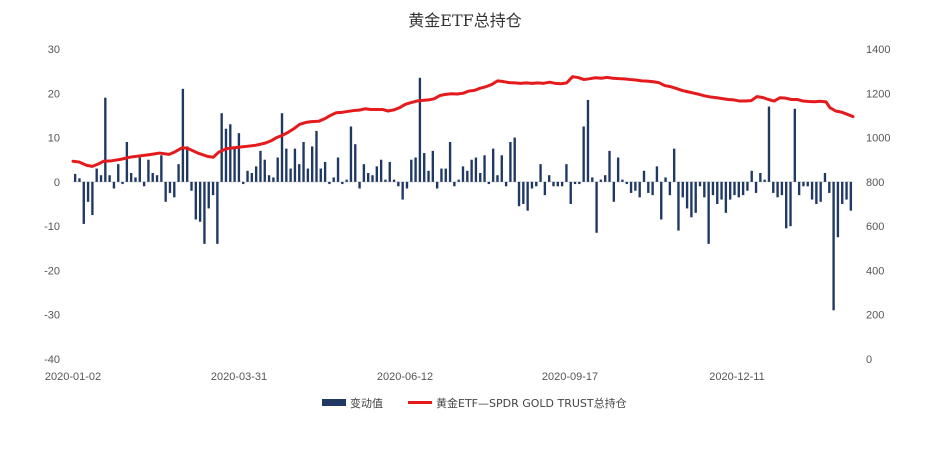  I want to click on x-tick-label: 2020-06-12, so click(405, 377).